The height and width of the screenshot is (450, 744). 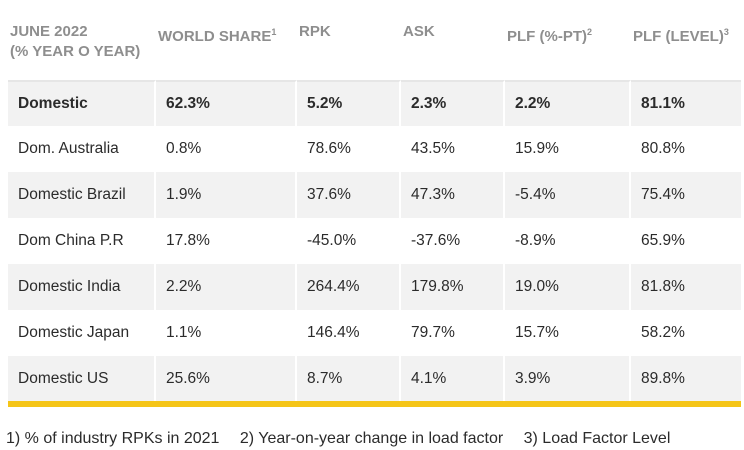 What do you see at coordinates (568, 103) in the screenshot?
I see `cell-plf-pt: 2.2%` at bounding box center [568, 103].